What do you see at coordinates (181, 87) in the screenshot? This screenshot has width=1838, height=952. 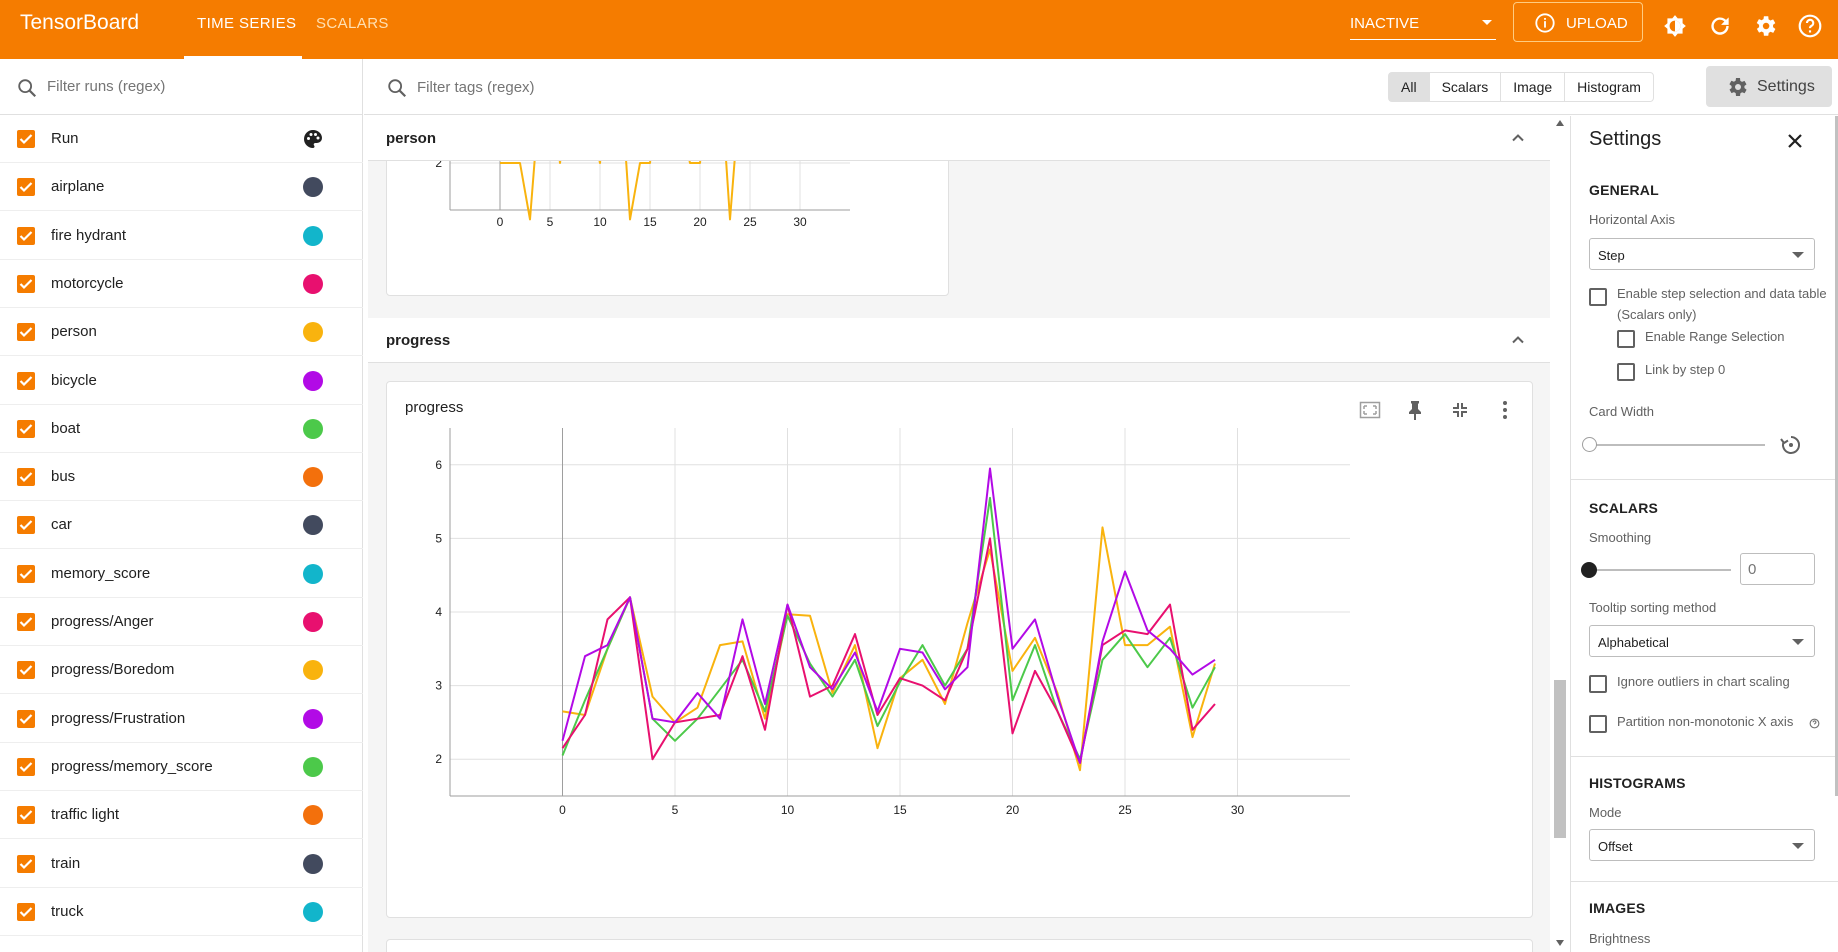 I see `runs-filter: Filter runs (regex)` at bounding box center [181, 87].